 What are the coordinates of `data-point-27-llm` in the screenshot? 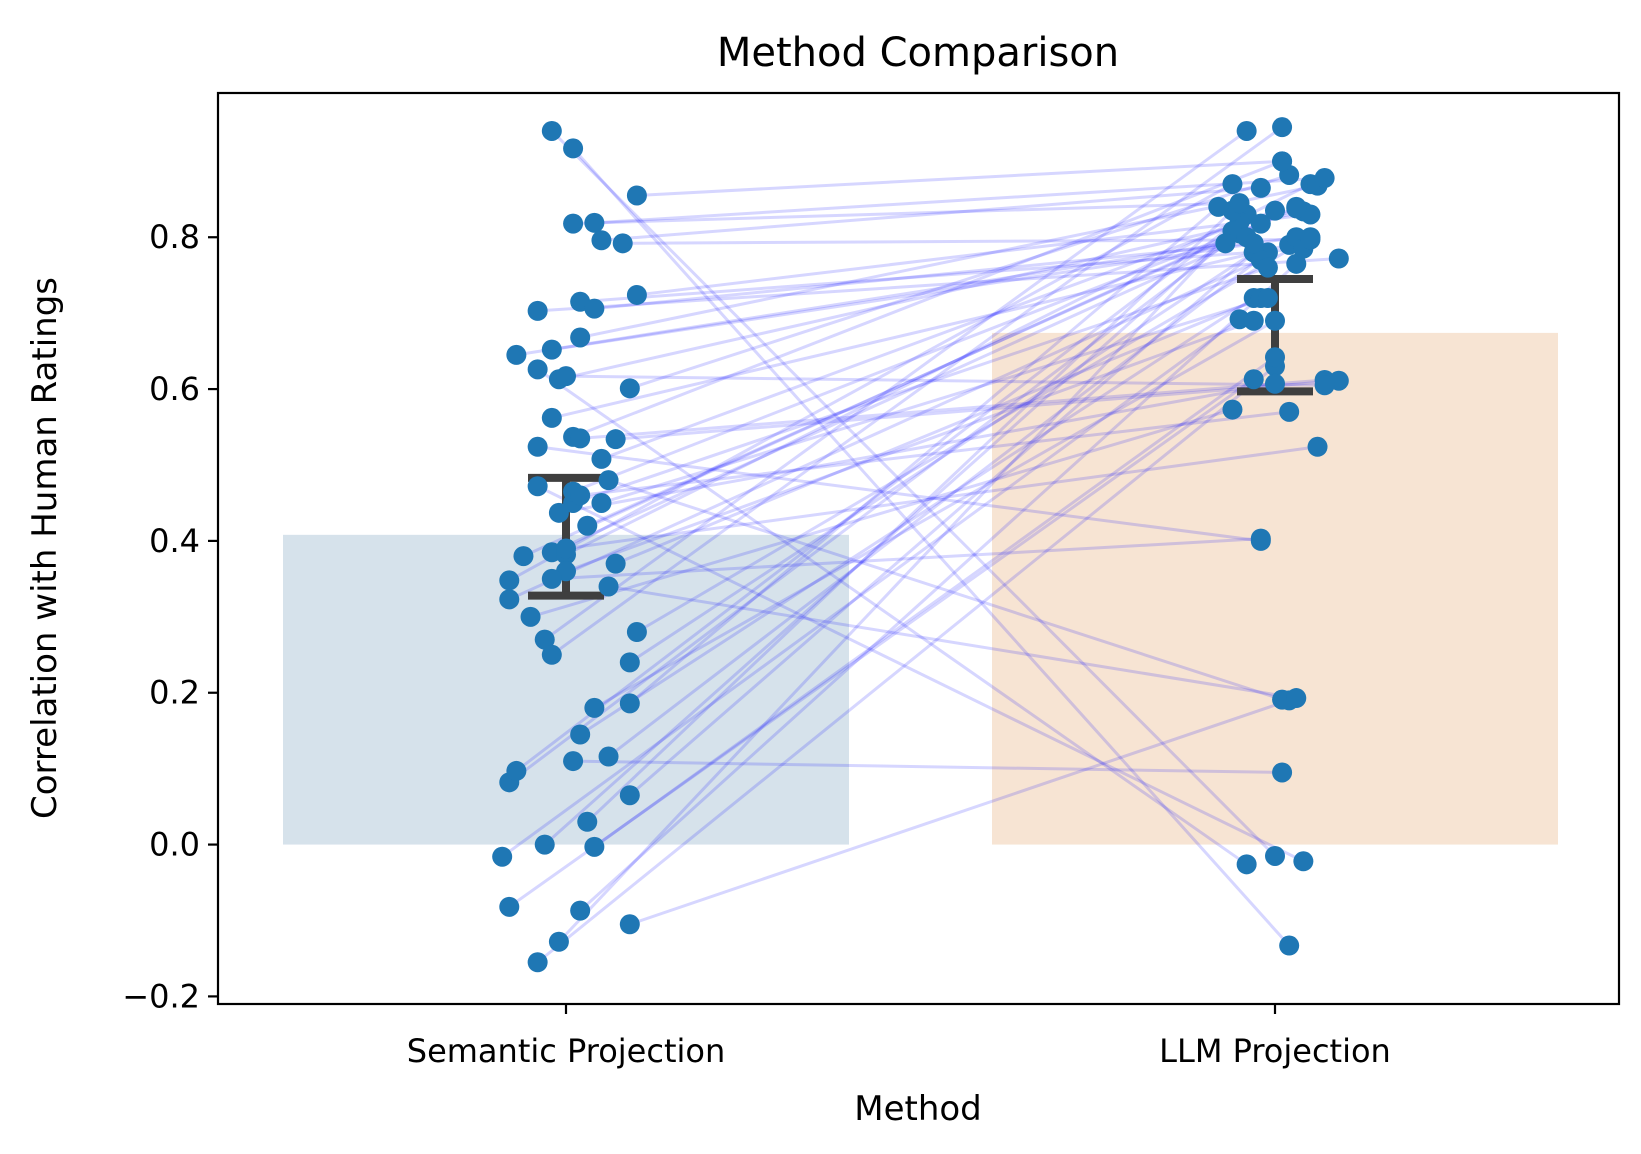 It's located at (1267, 267).